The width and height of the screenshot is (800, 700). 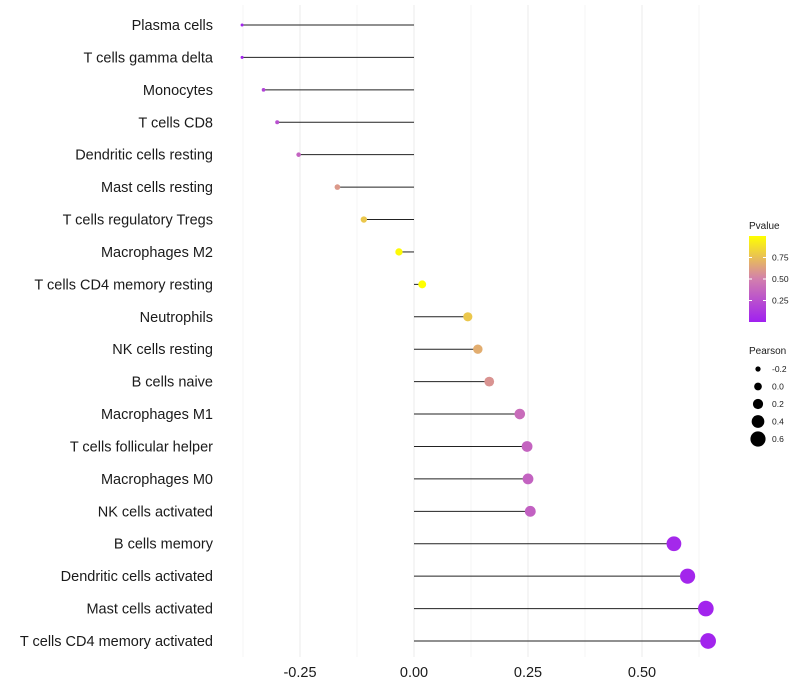 What do you see at coordinates (164, 545) in the screenshot?
I see `category-label: B cells memory` at bounding box center [164, 545].